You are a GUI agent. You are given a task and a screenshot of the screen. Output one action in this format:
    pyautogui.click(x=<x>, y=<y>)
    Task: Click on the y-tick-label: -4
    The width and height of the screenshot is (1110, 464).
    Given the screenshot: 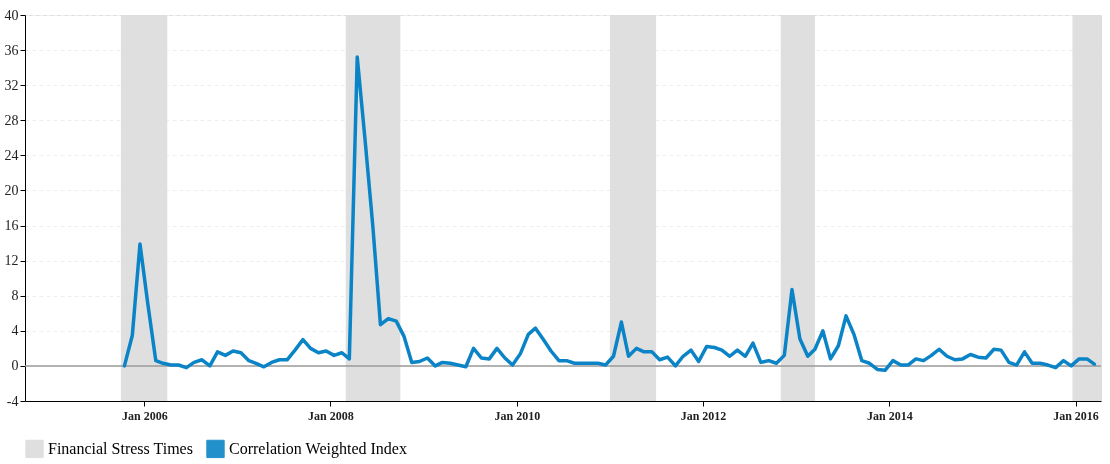 What is the action you would take?
    pyautogui.click(x=12, y=401)
    